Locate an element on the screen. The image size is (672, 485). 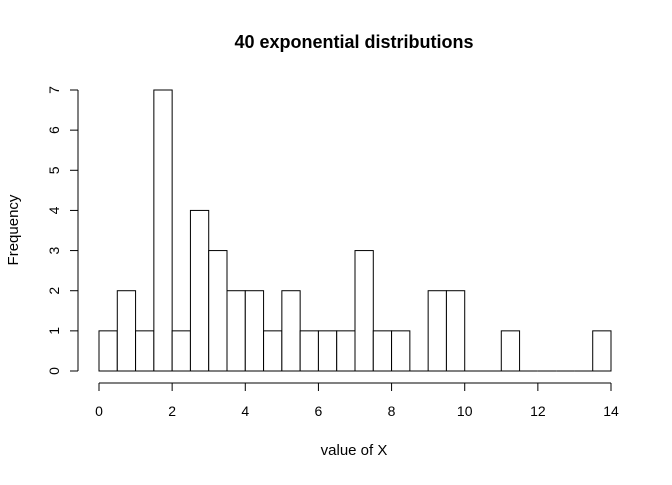
y-tick-label: 4 is located at coordinates (54, 210).